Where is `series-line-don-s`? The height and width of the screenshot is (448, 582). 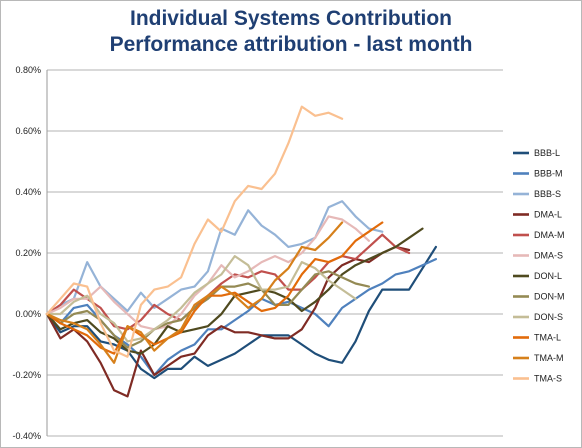 series-line-don-s is located at coordinates (201, 299).